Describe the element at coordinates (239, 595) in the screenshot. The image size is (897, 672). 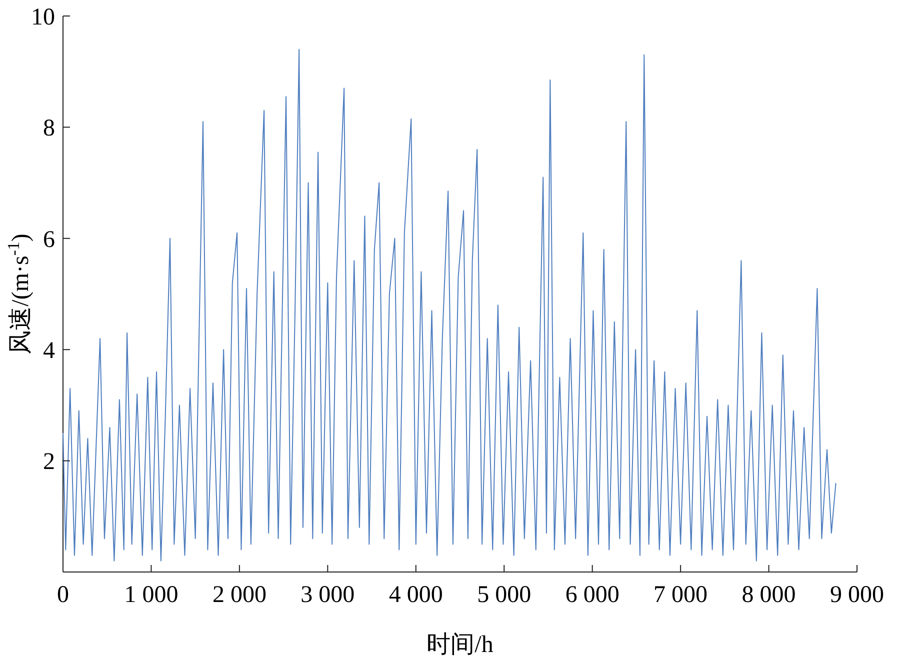
I see `x-tick-label: 2 000` at that location.